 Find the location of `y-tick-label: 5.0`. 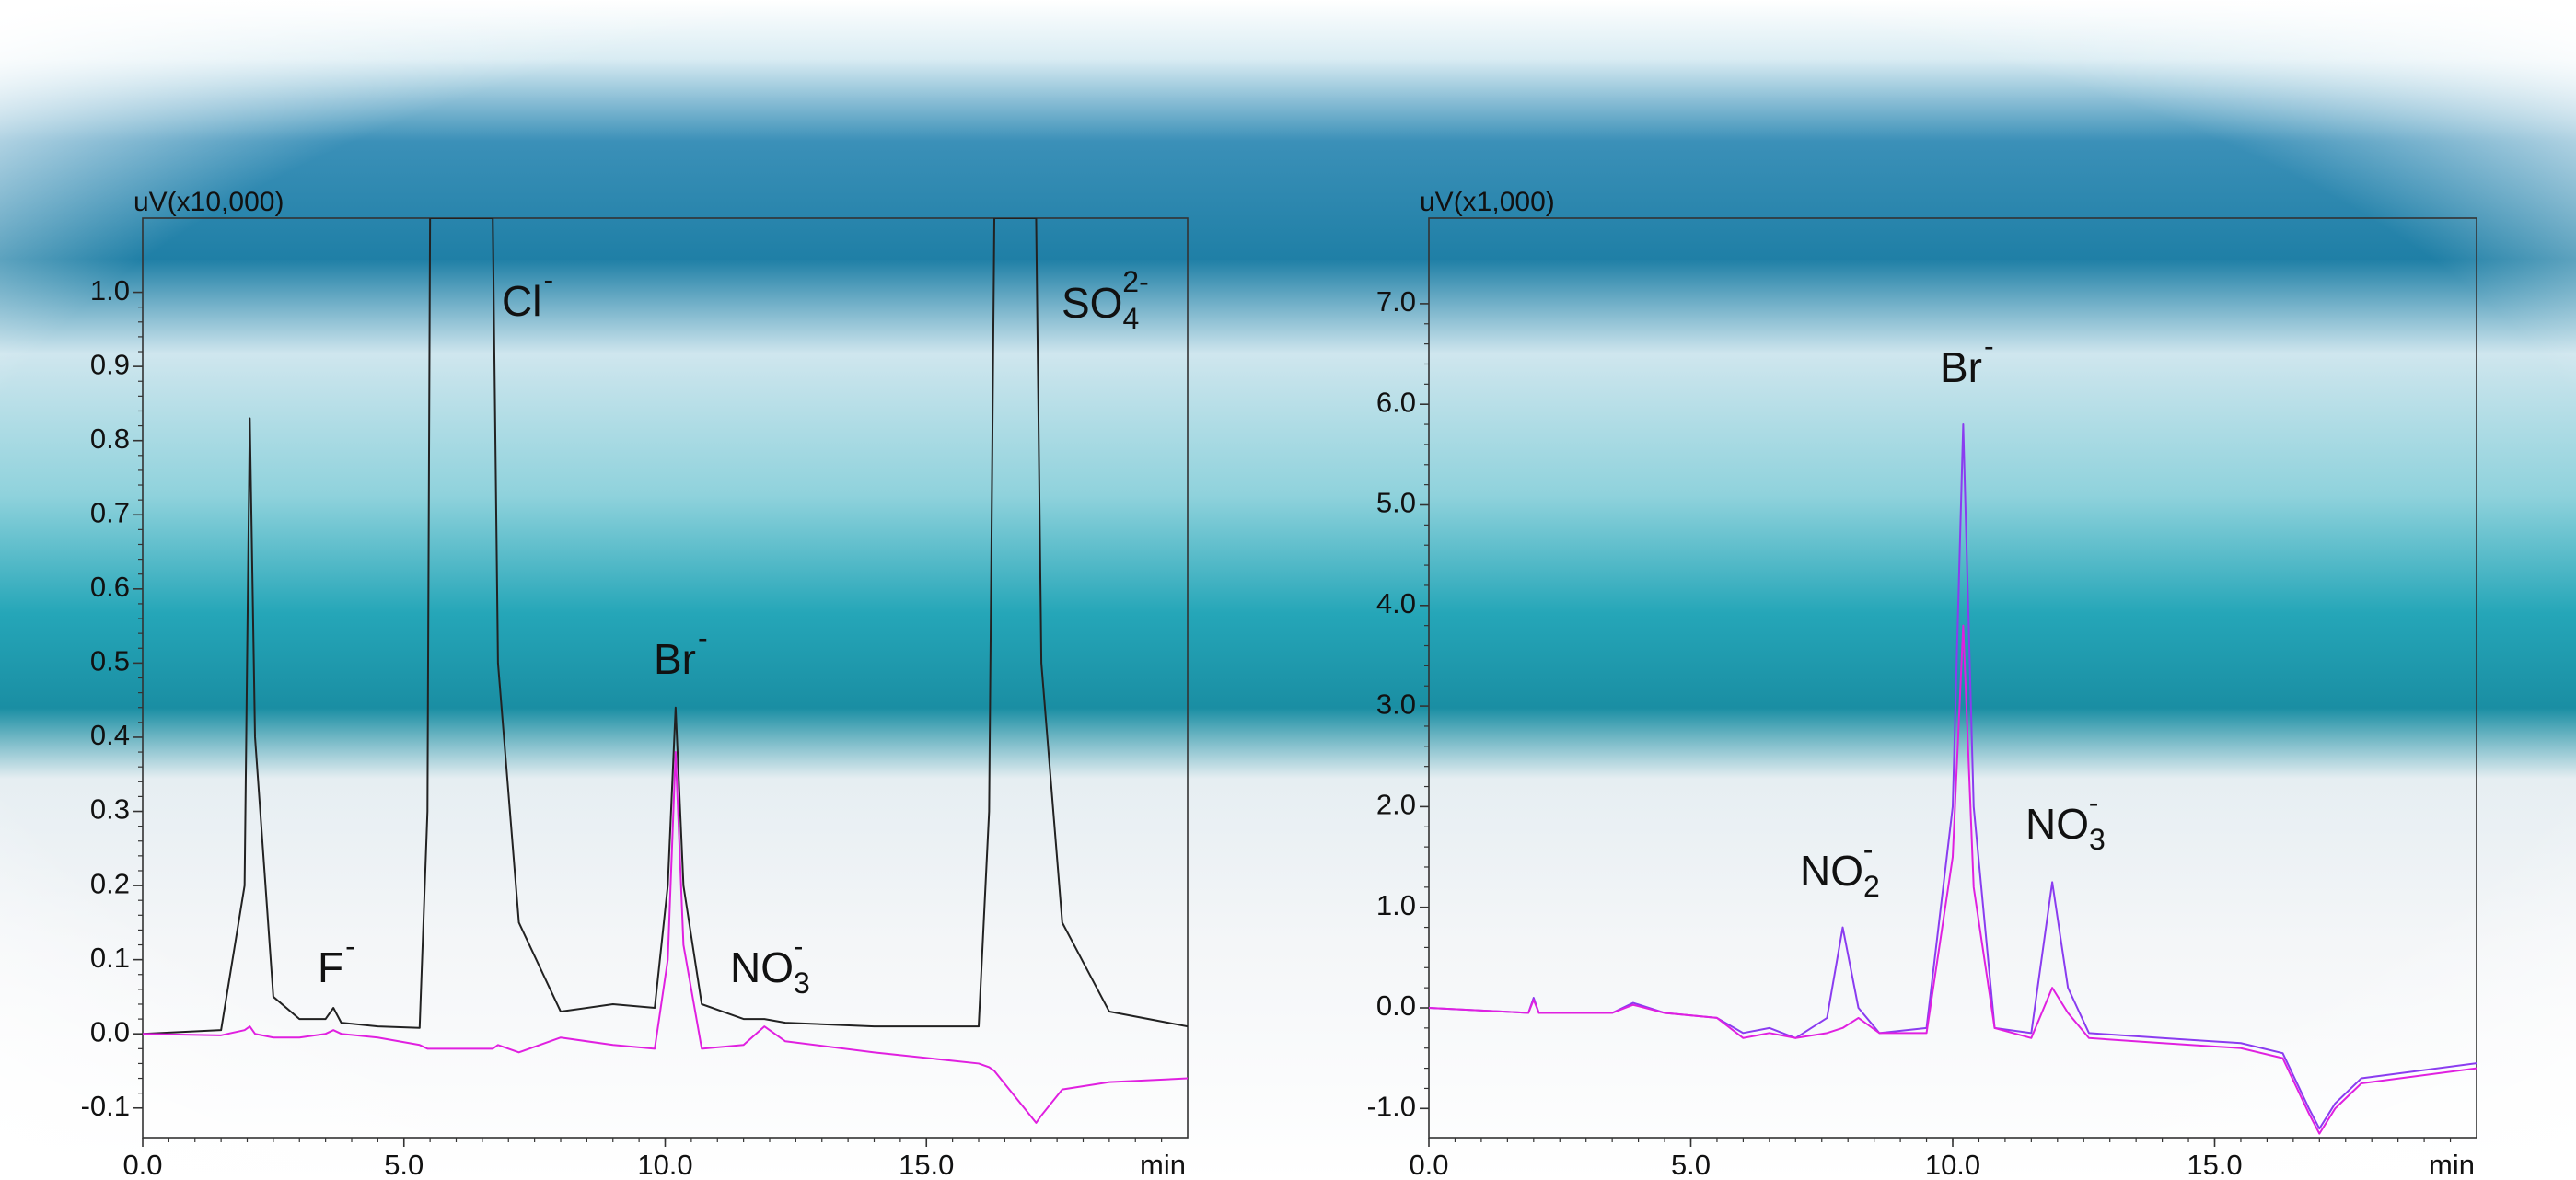

y-tick-label: 5.0 is located at coordinates (1396, 503).